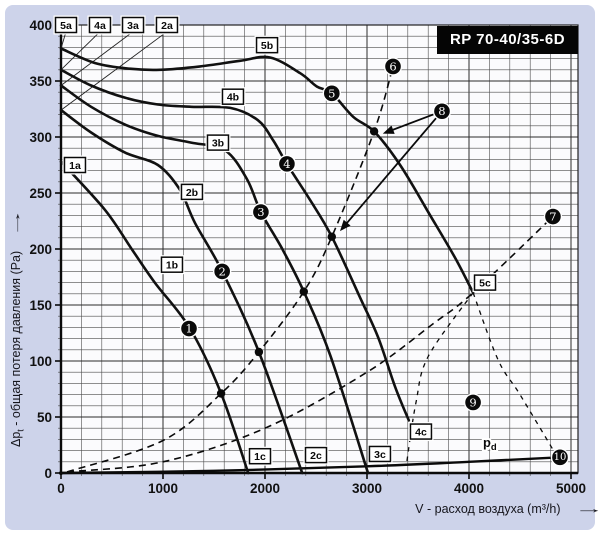 The width and height of the screenshot is (600, 535). I want to click on curve-label-3c: 3c, so click(380, 454).